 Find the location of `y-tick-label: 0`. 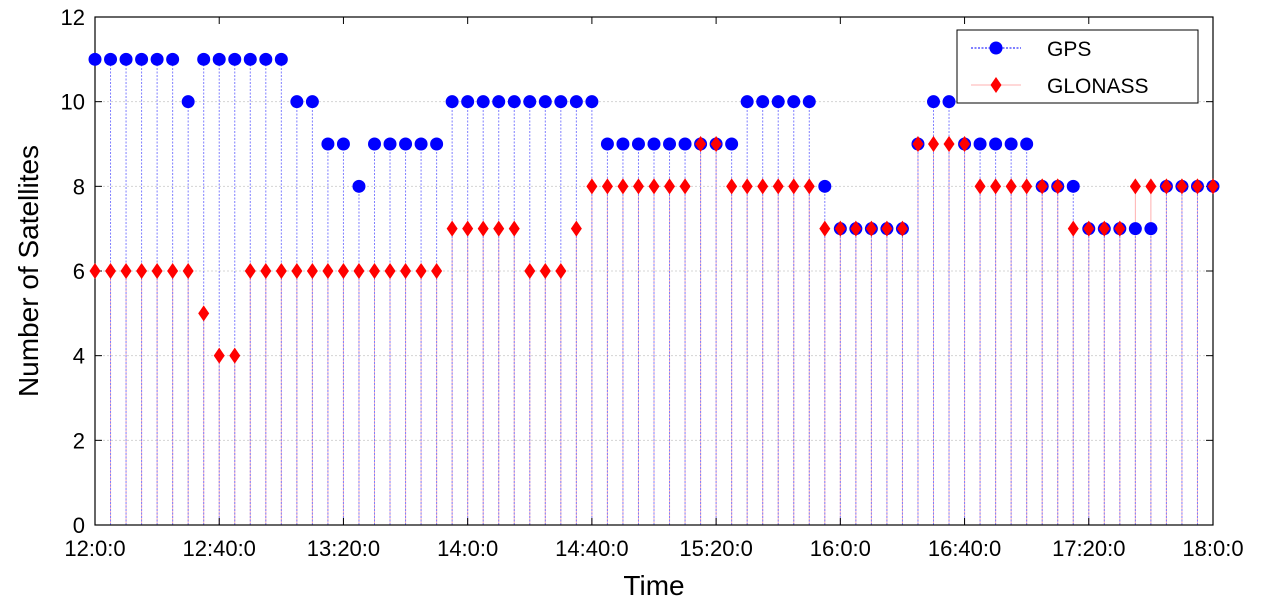

y-tick-label: 0 is located at coordinates (79, 525).